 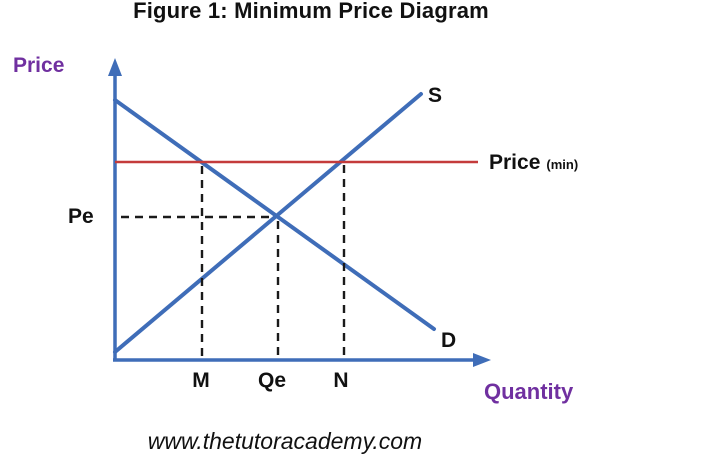 I want to click on equilibrium-price-label: Pe, so click(x=81, y=216).